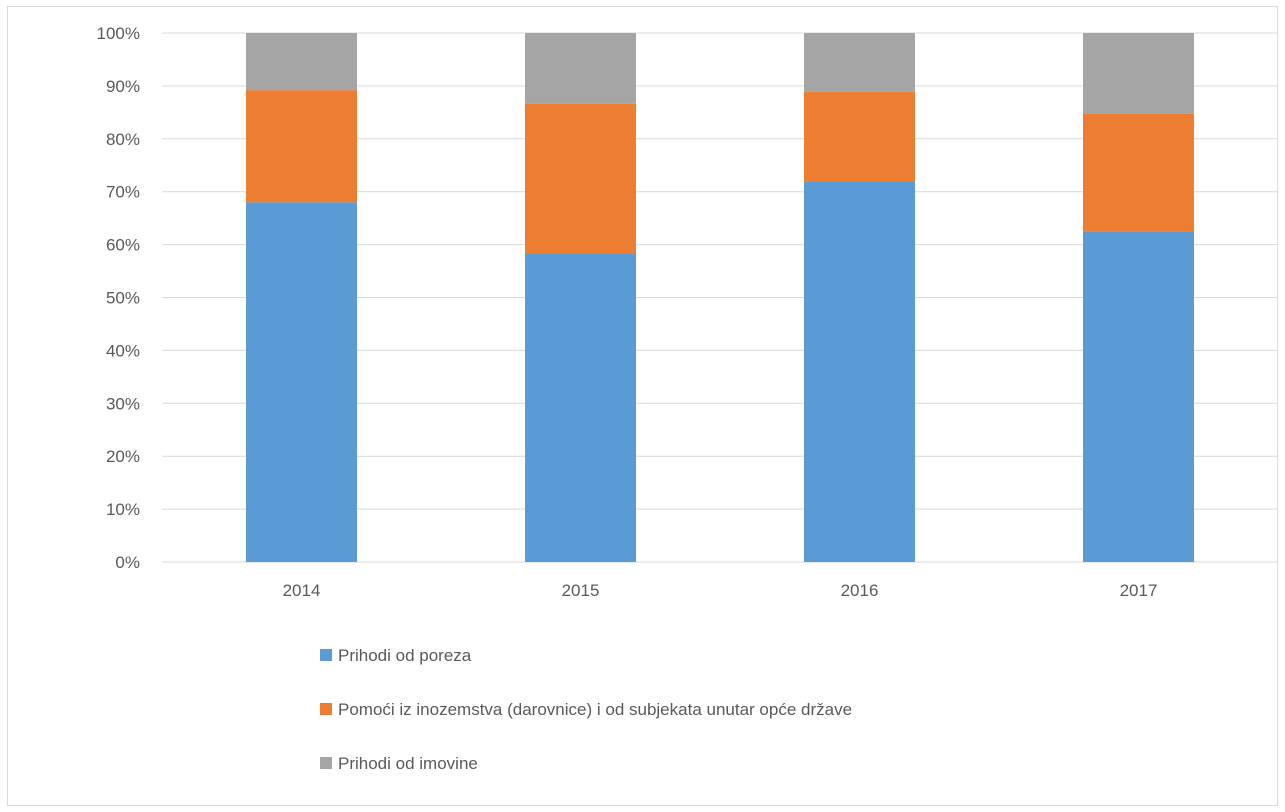 The image size is (1285, 812). Describe the element at coordinates (123, 456) in the screenshot. I see `y-tick-label: 20%` at that location.